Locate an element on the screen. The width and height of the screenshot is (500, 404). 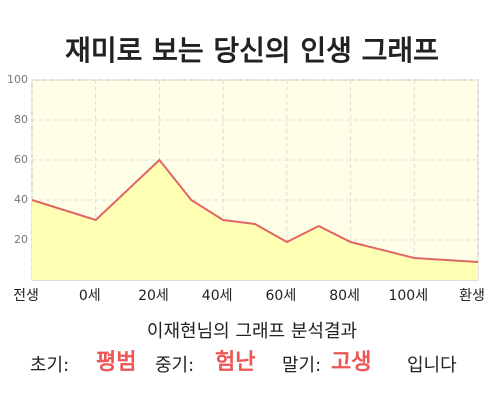
summary-value: 험난 is located at coordinates (235, 362).